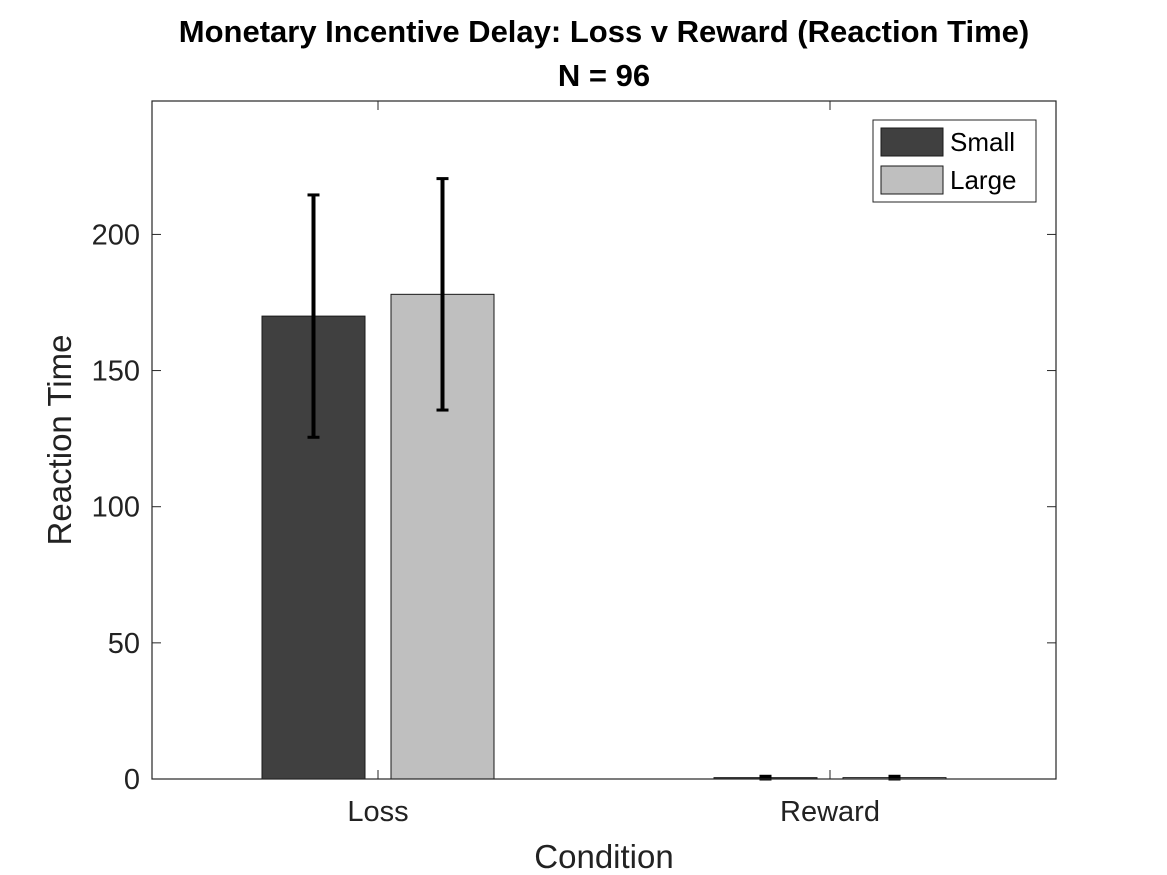  I want to click on y-tick-label-200: 200, so click(116, 235).